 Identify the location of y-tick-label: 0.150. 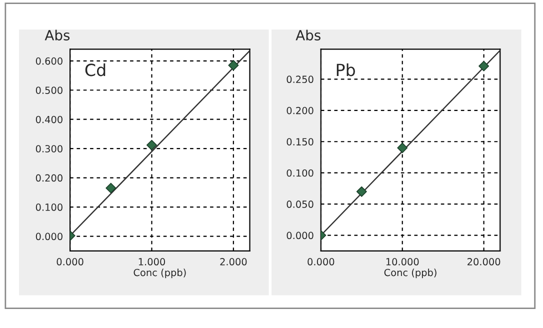
(300, 142).